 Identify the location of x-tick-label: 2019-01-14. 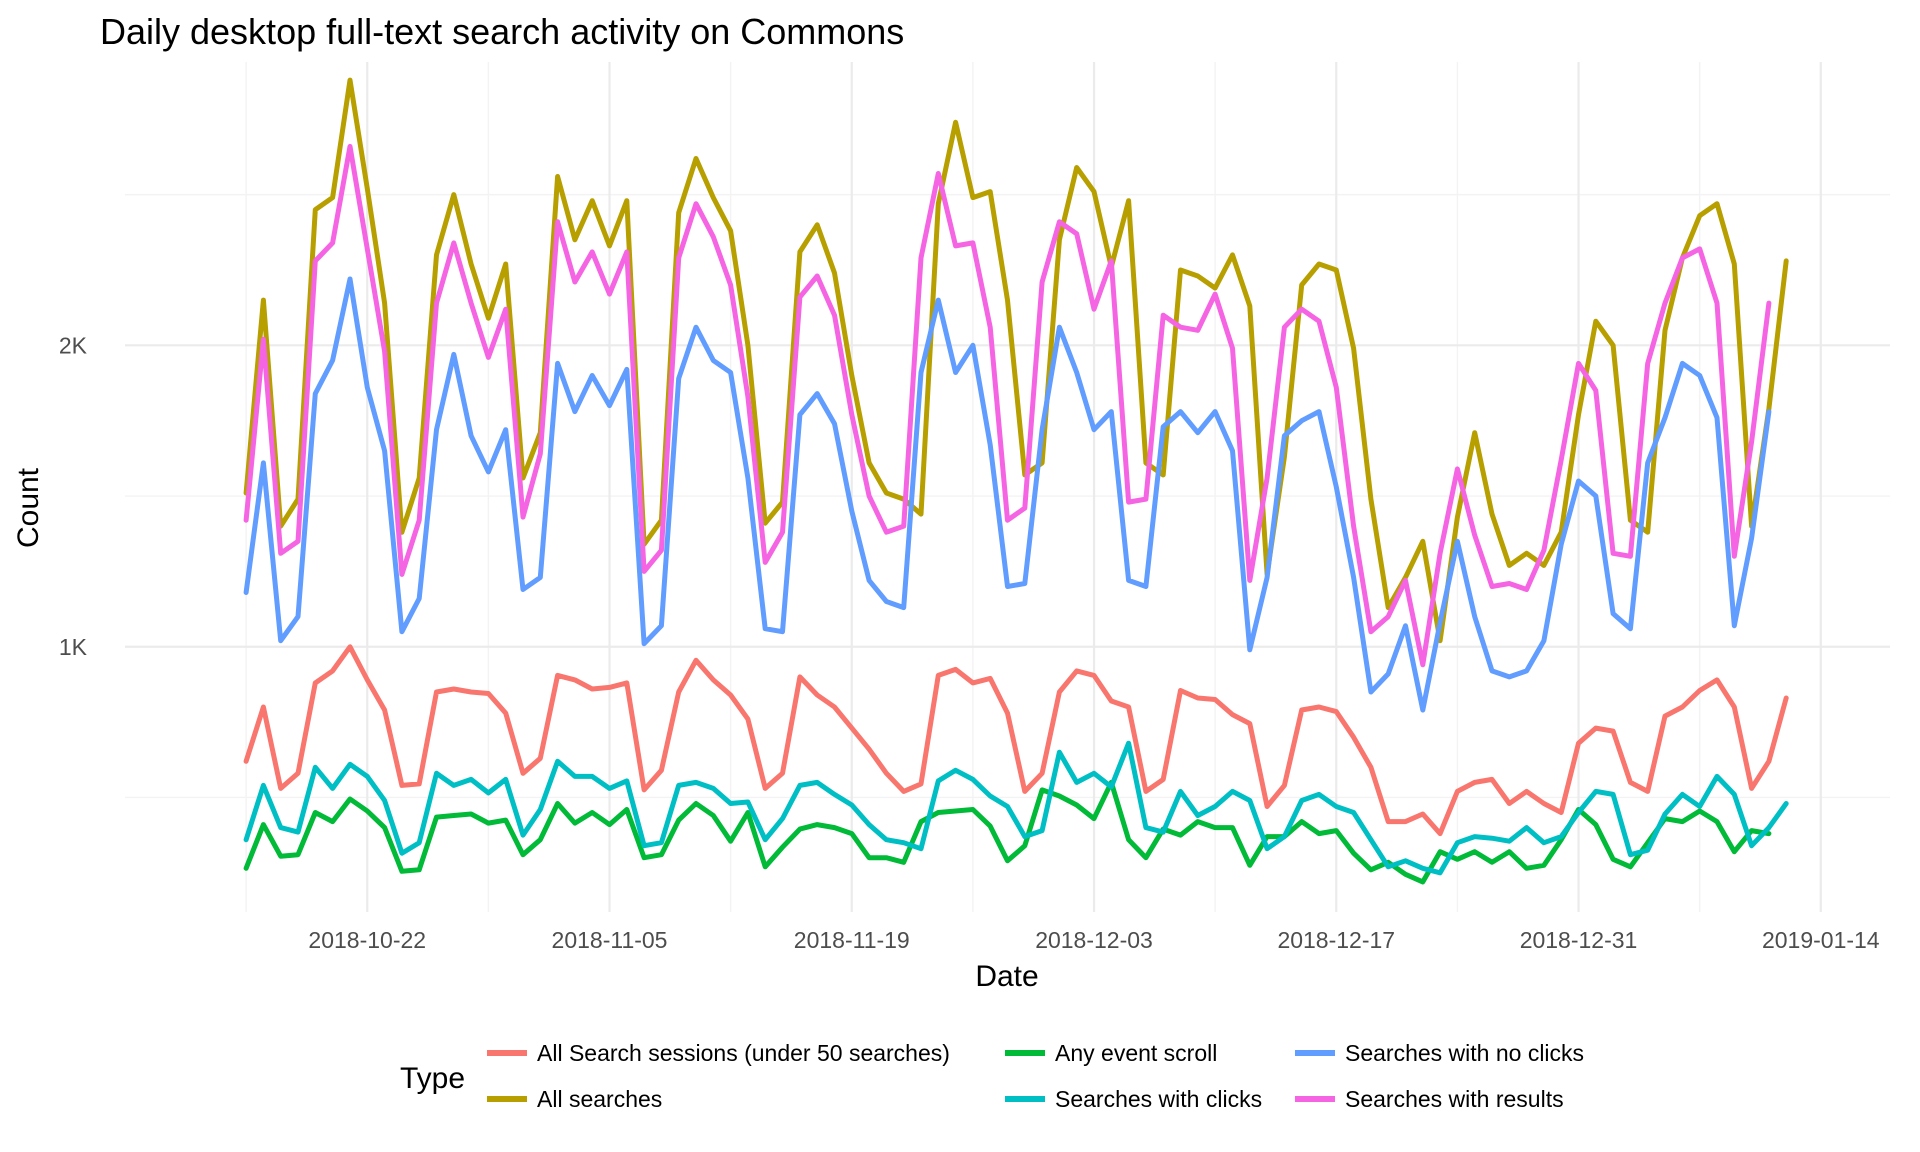
(1821, 940).